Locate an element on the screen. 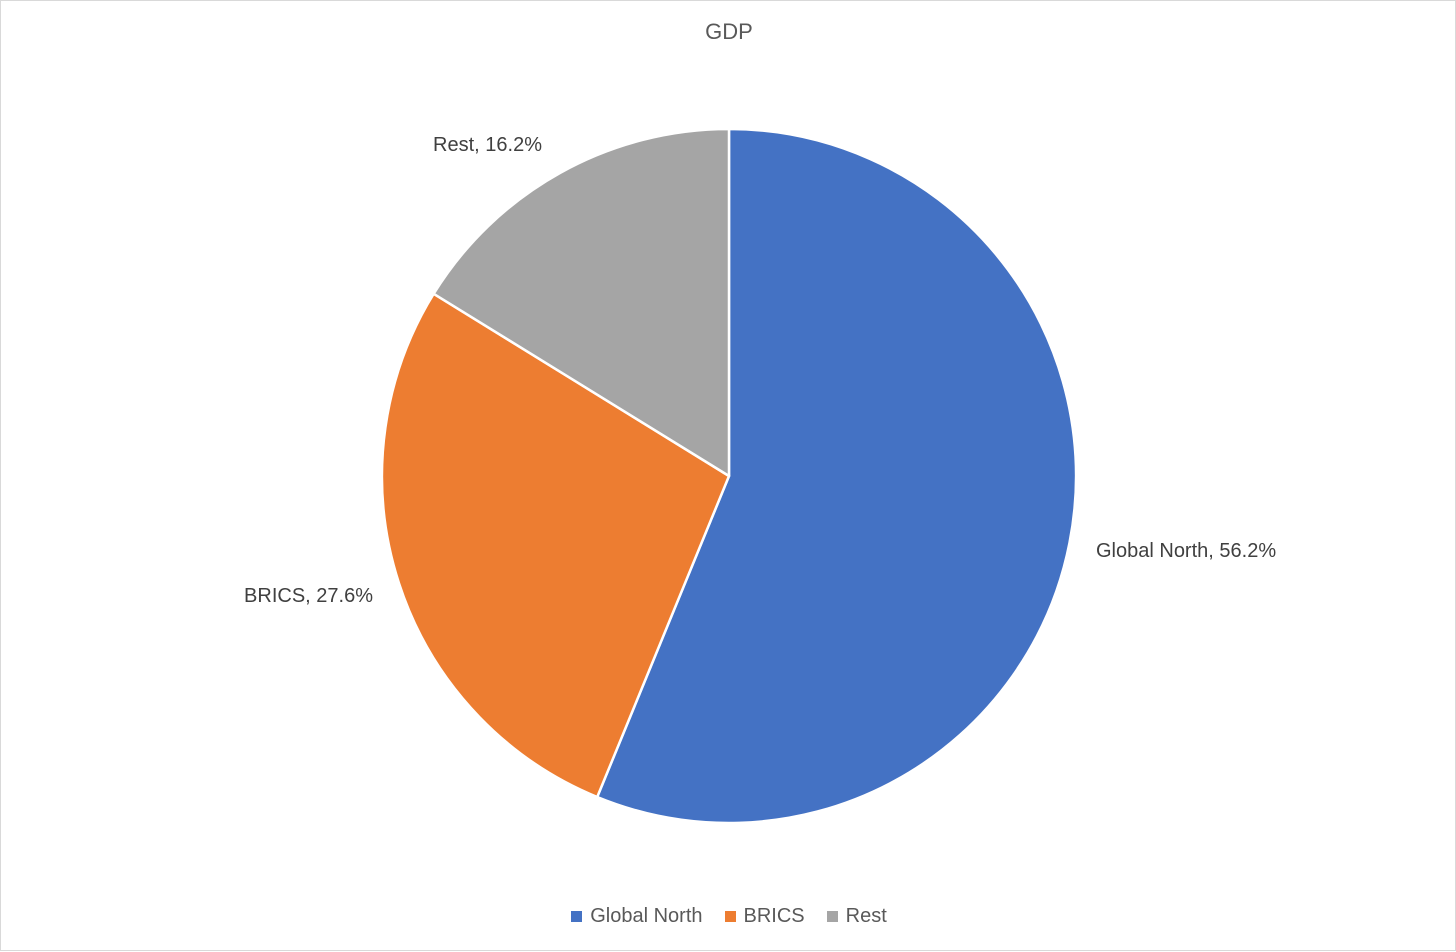  legend-item-global-north: Global North is located at coordinates (637, 916).